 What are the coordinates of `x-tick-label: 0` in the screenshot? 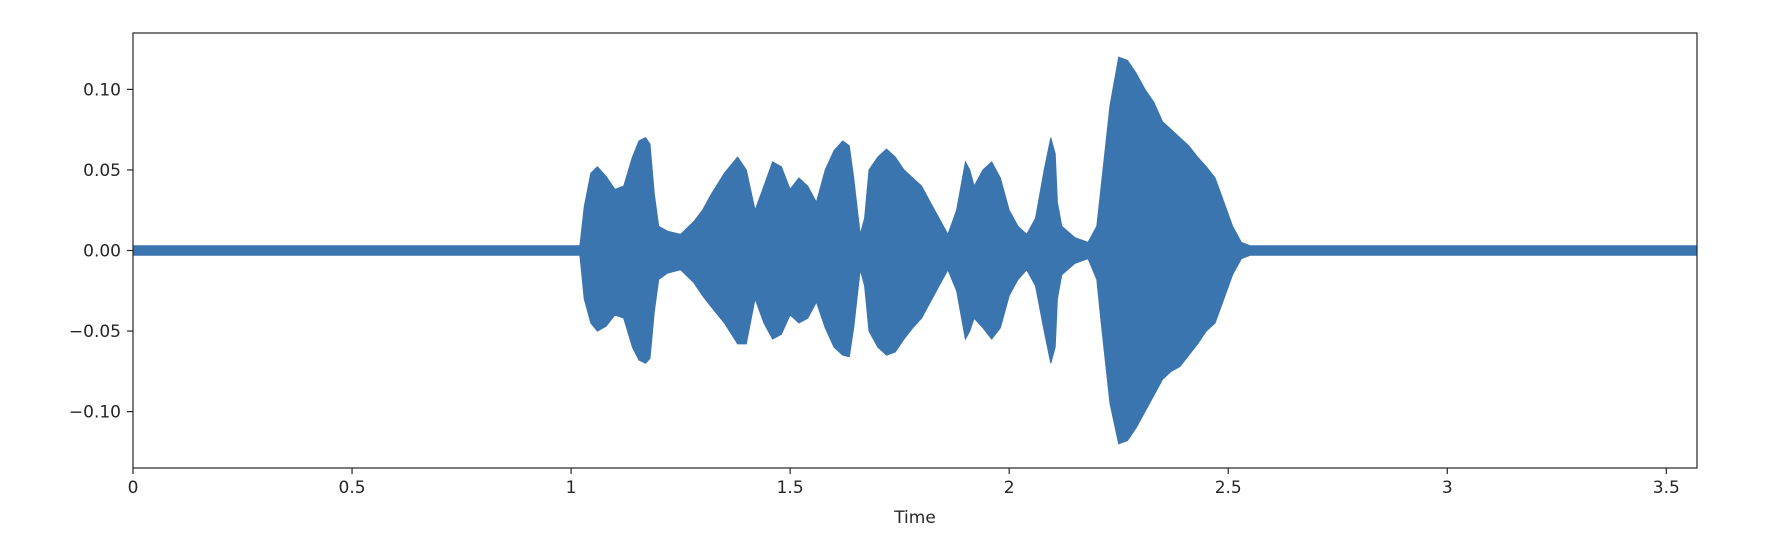 It's located at (133, 488).